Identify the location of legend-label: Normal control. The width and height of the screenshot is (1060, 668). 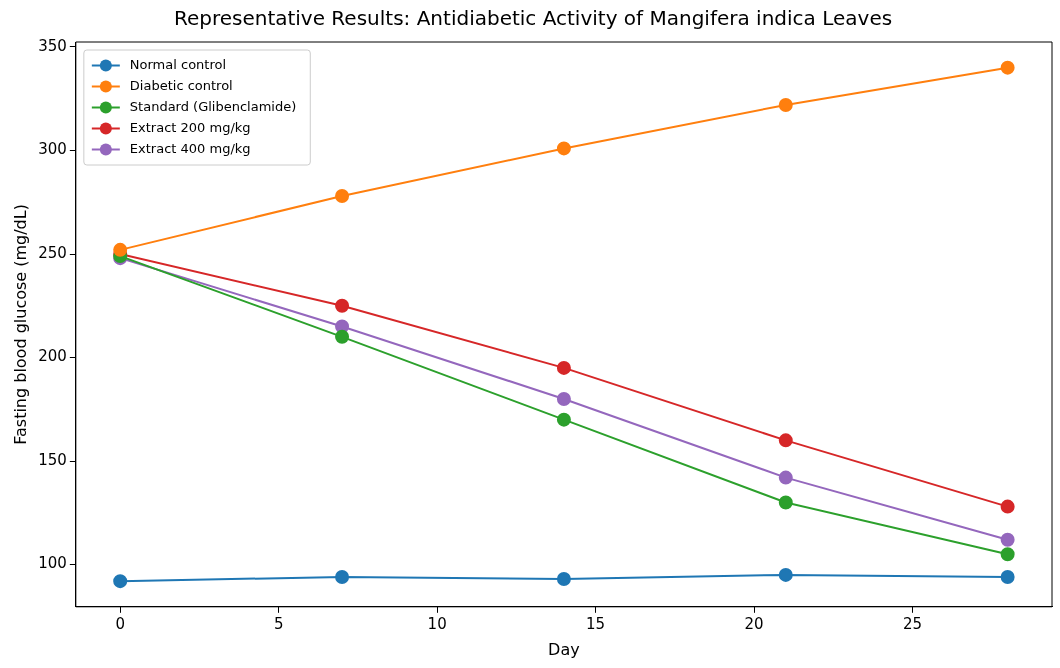
(178, 64).